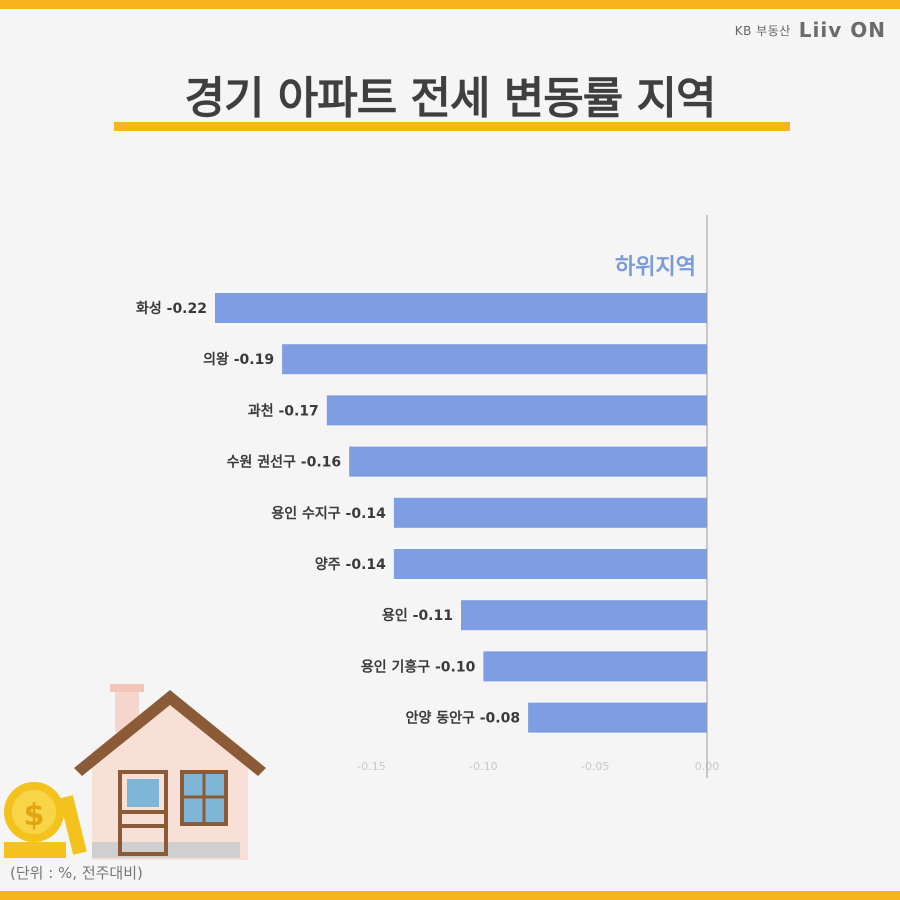 This screenshot has width=900, height=900. I want to click on bottom-accent-bar, so click(450, 895).